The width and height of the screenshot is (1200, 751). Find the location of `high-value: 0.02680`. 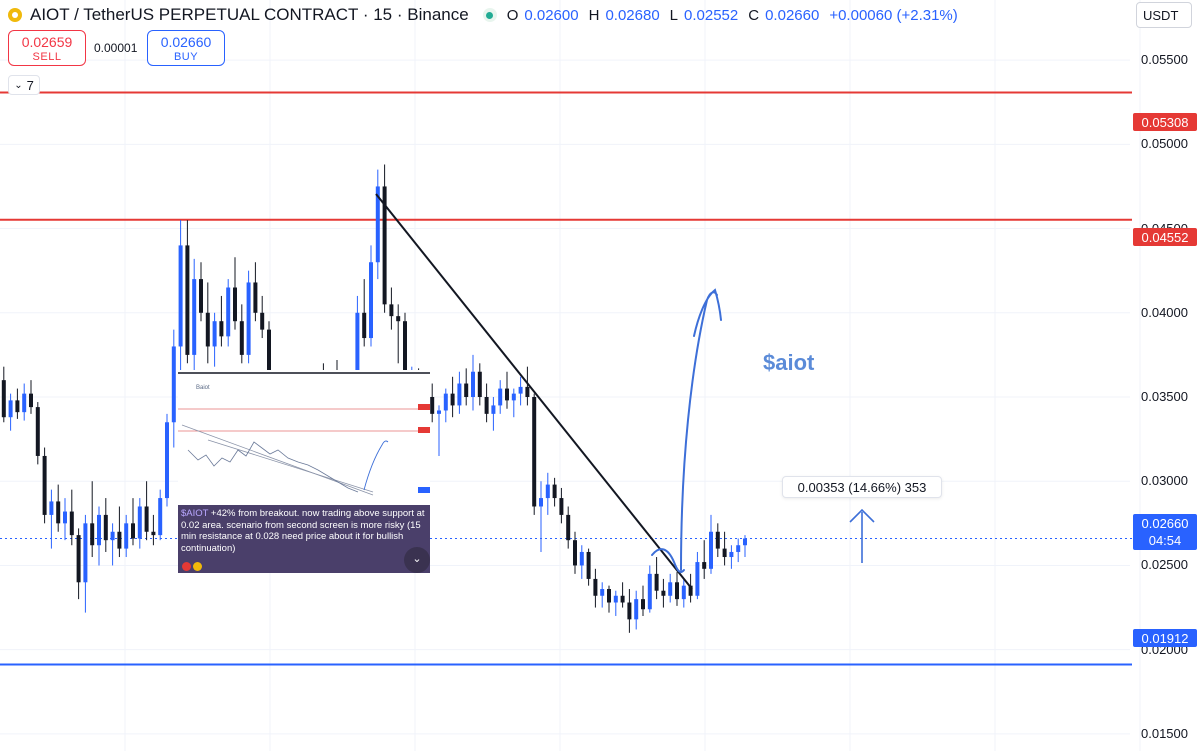

high-value: 0.02680 is located at coordinates (632, 15).